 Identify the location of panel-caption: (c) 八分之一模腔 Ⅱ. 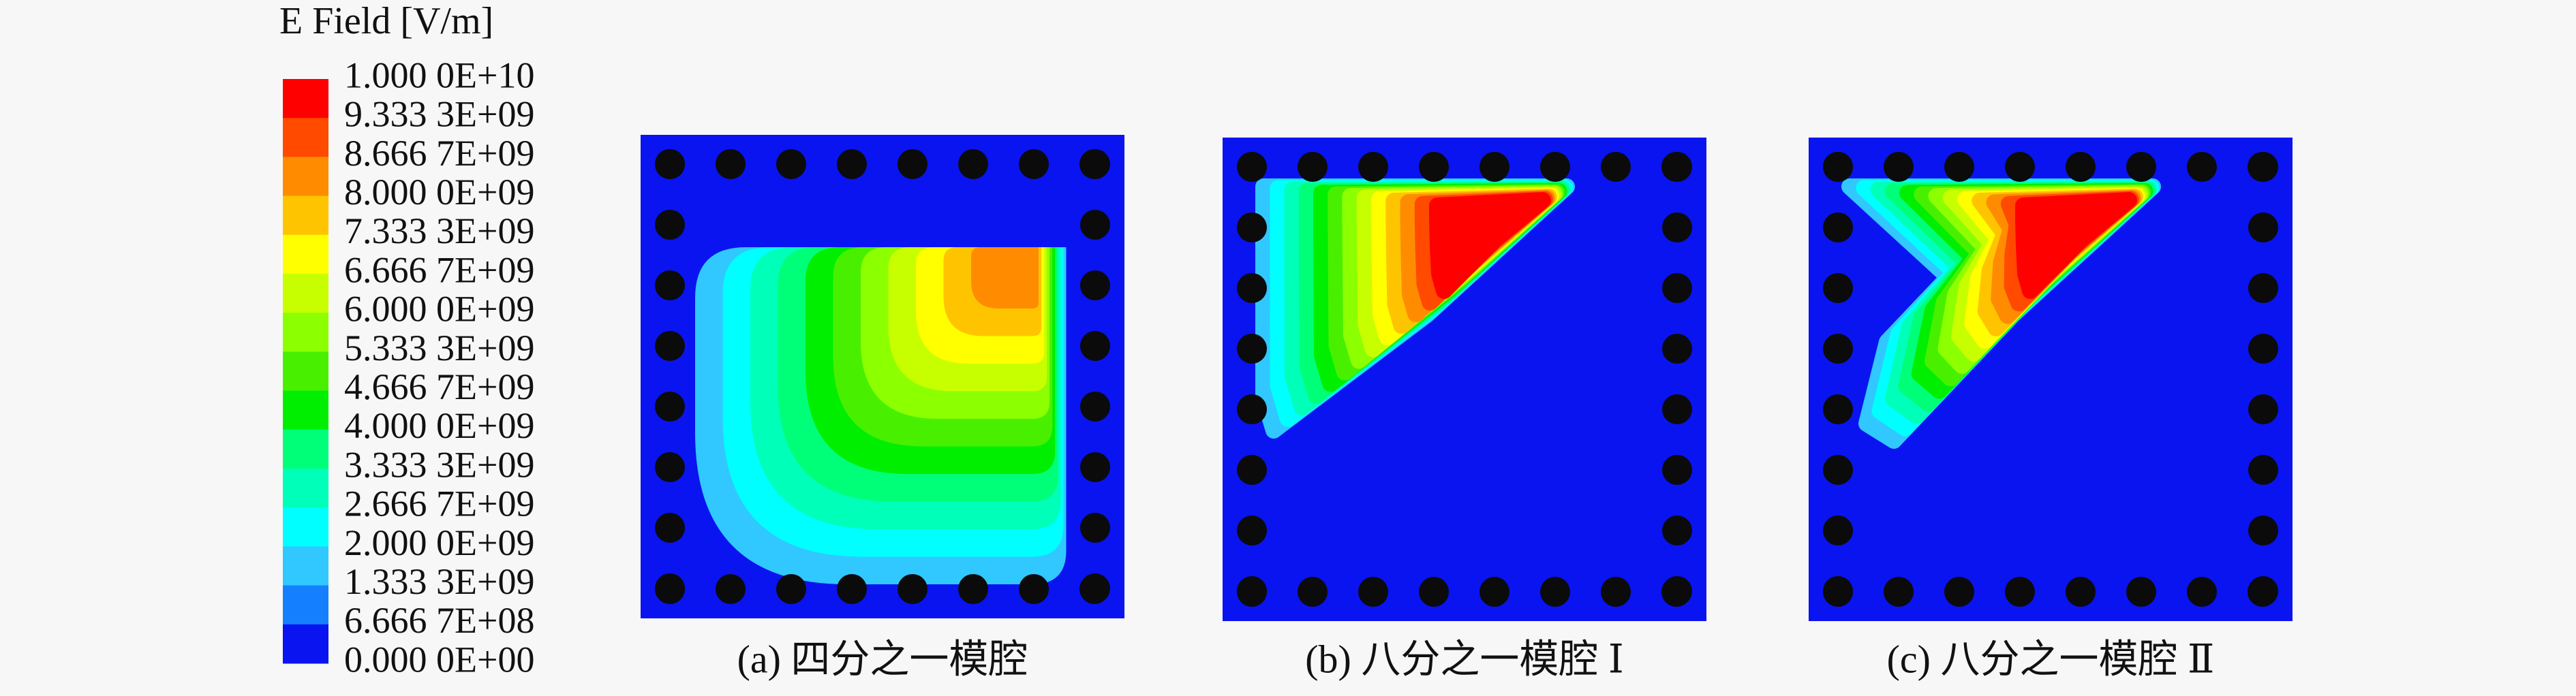
(2051, 659).